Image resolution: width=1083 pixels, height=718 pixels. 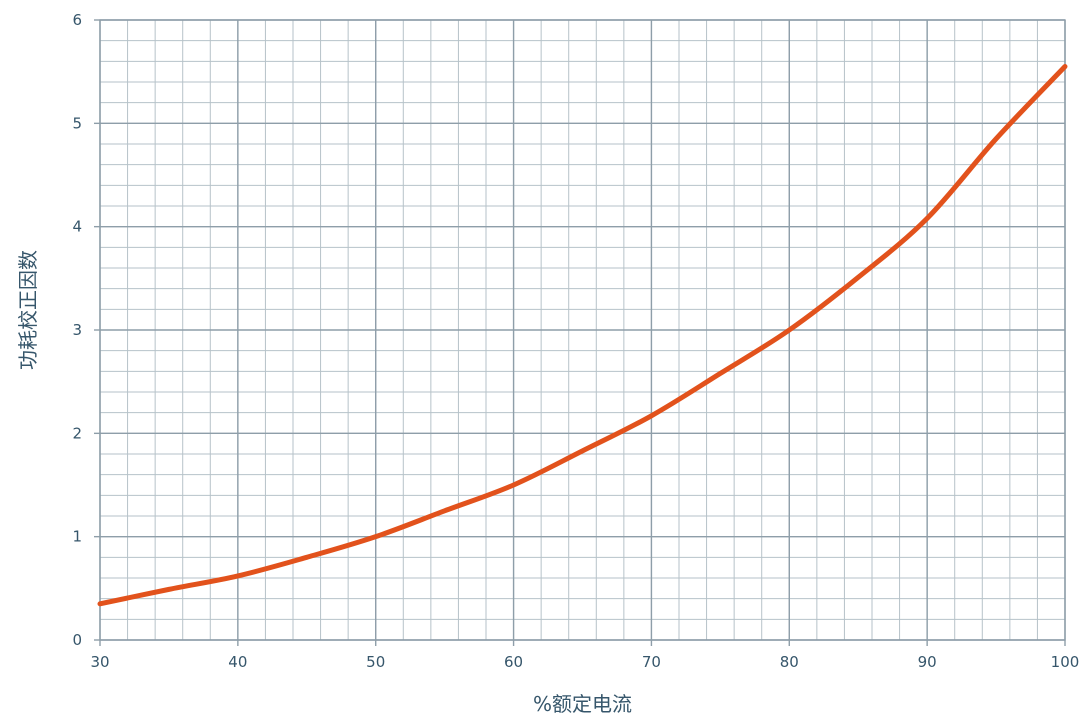 What do you see at coordinates (1065, 662) in the screenshot?
I see `x-tick-label: 100` at bounding box center [1065, 662].